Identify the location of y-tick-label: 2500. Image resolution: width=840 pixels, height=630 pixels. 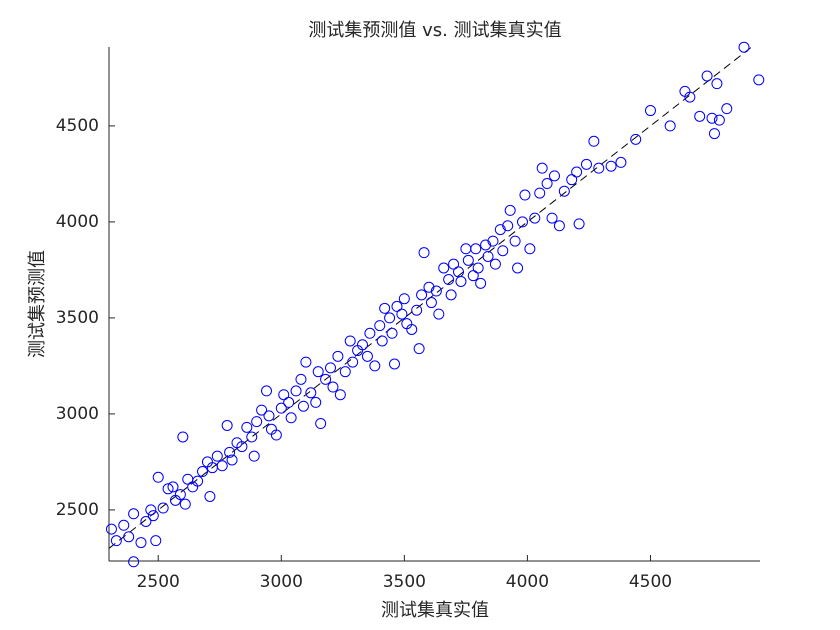
(77, 510).